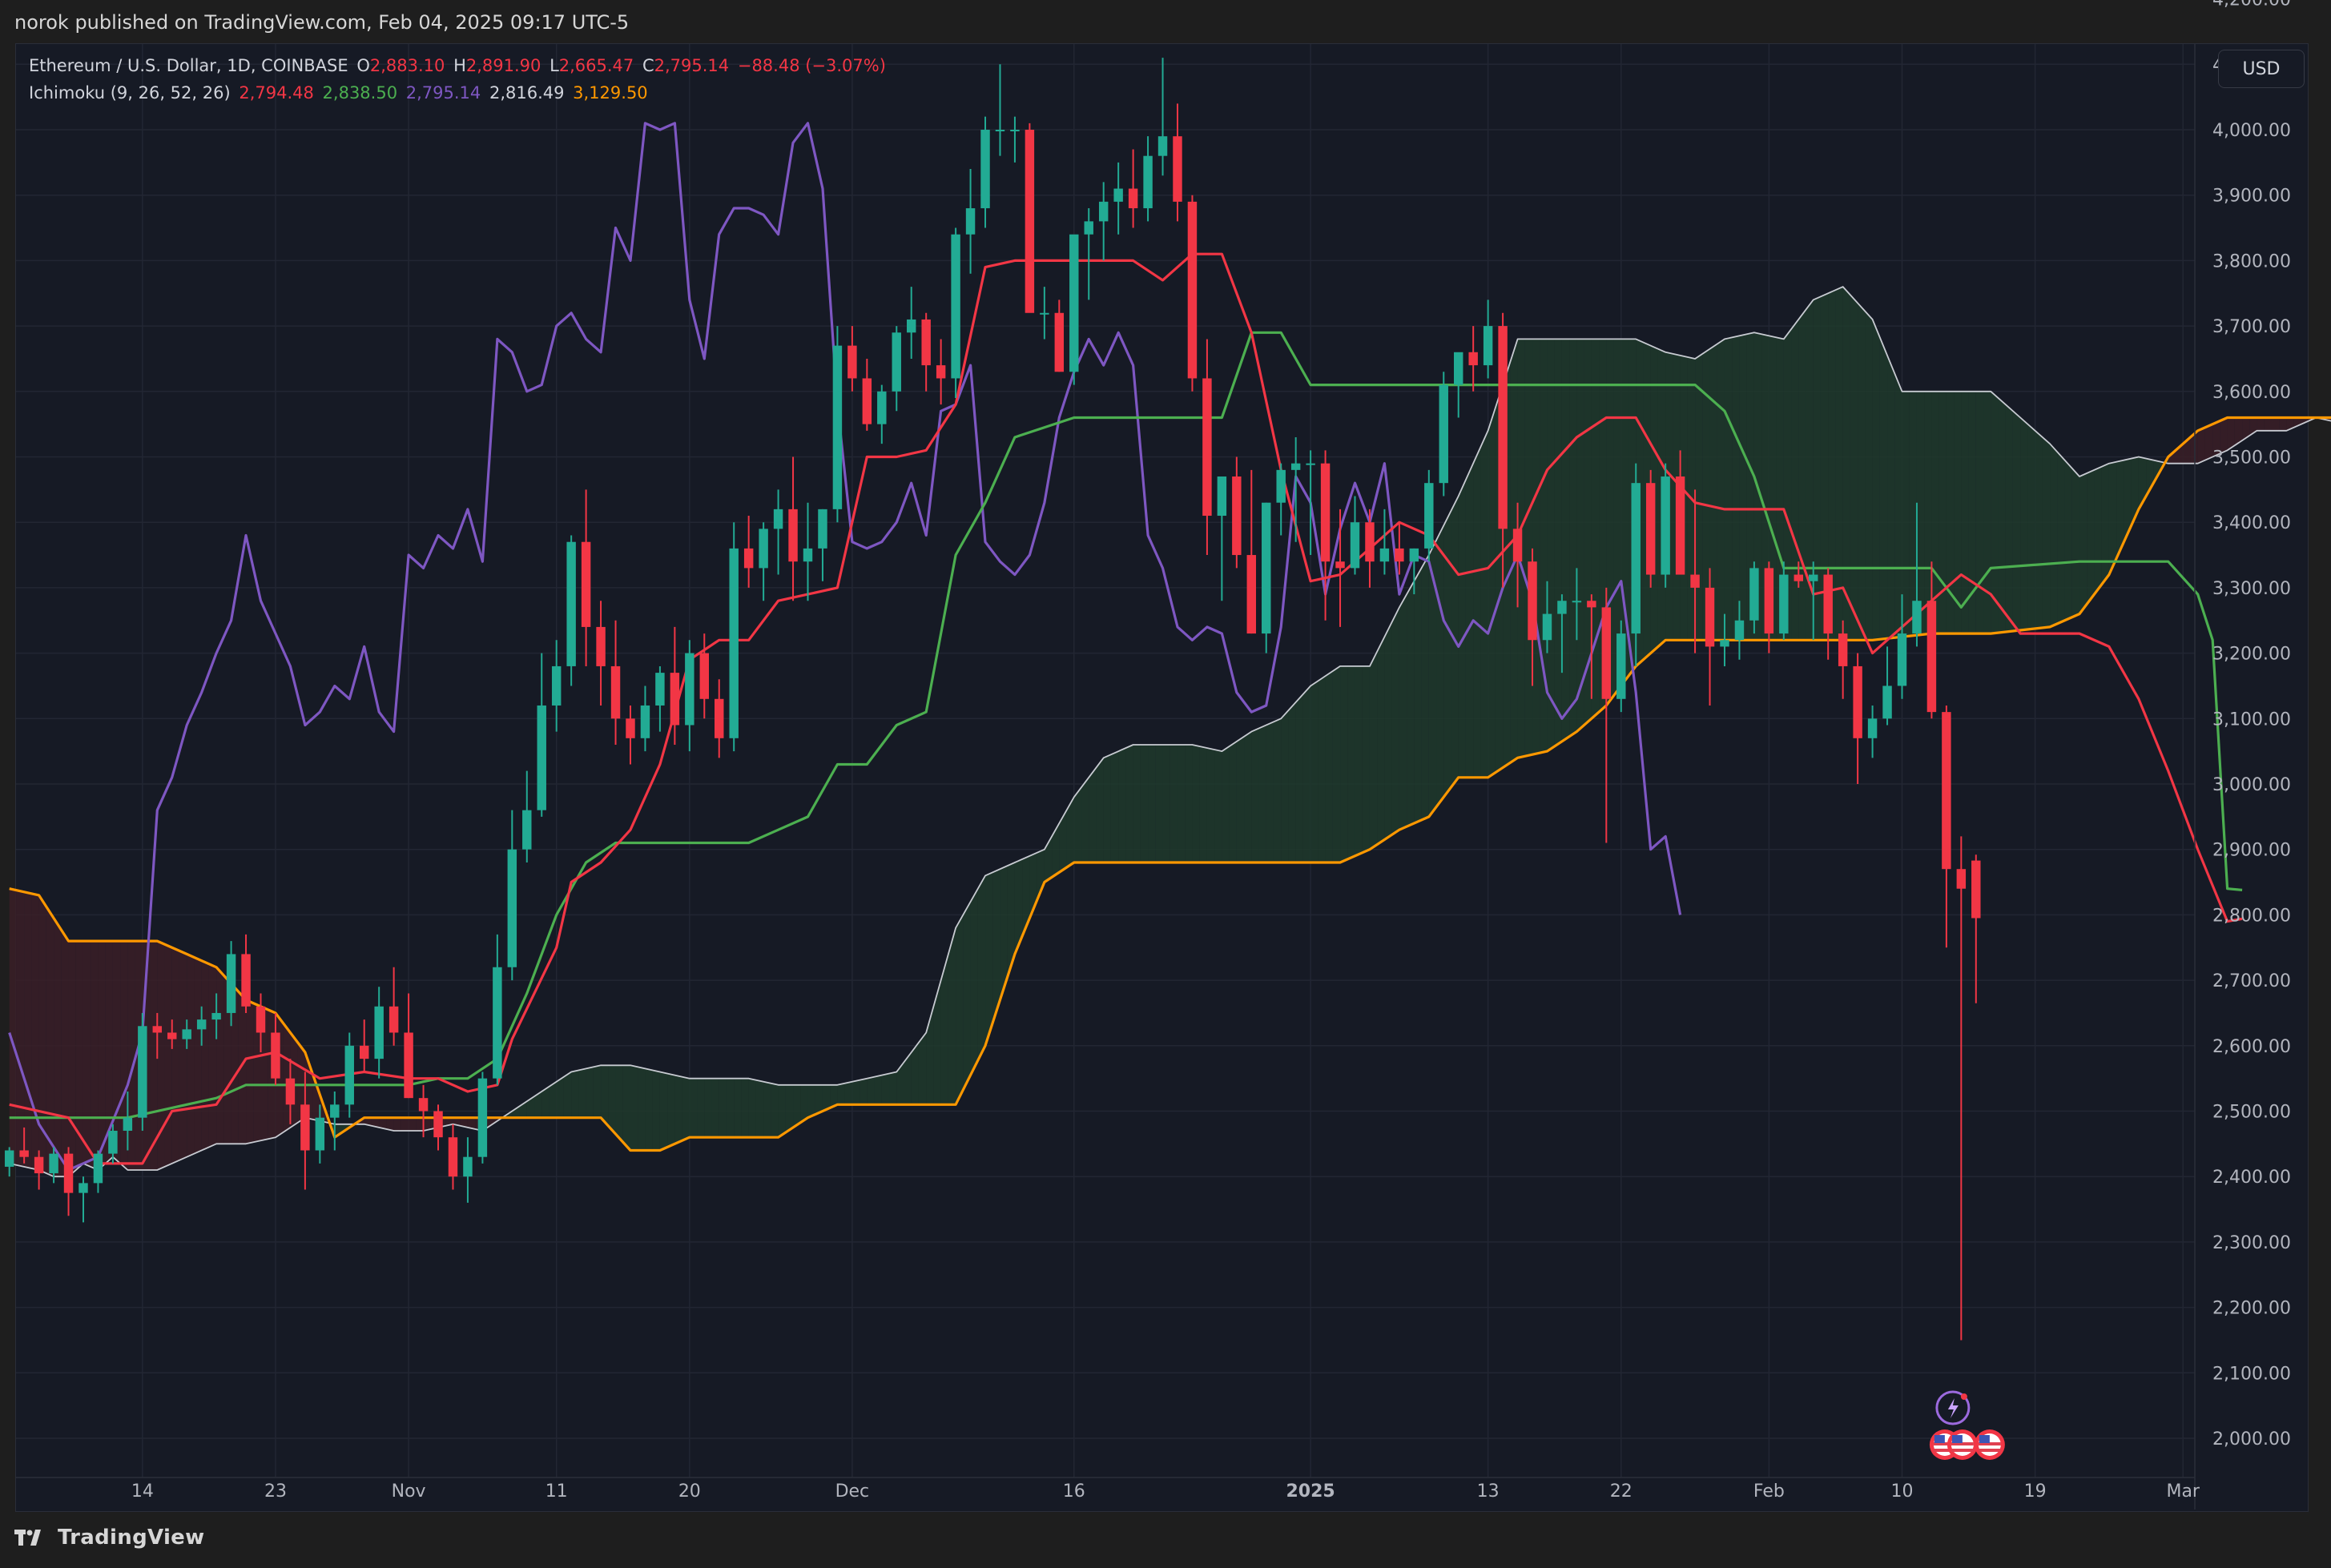 The image size is (2331, 1568). I want to click on us-flag-icon, so click(1990, 1444).